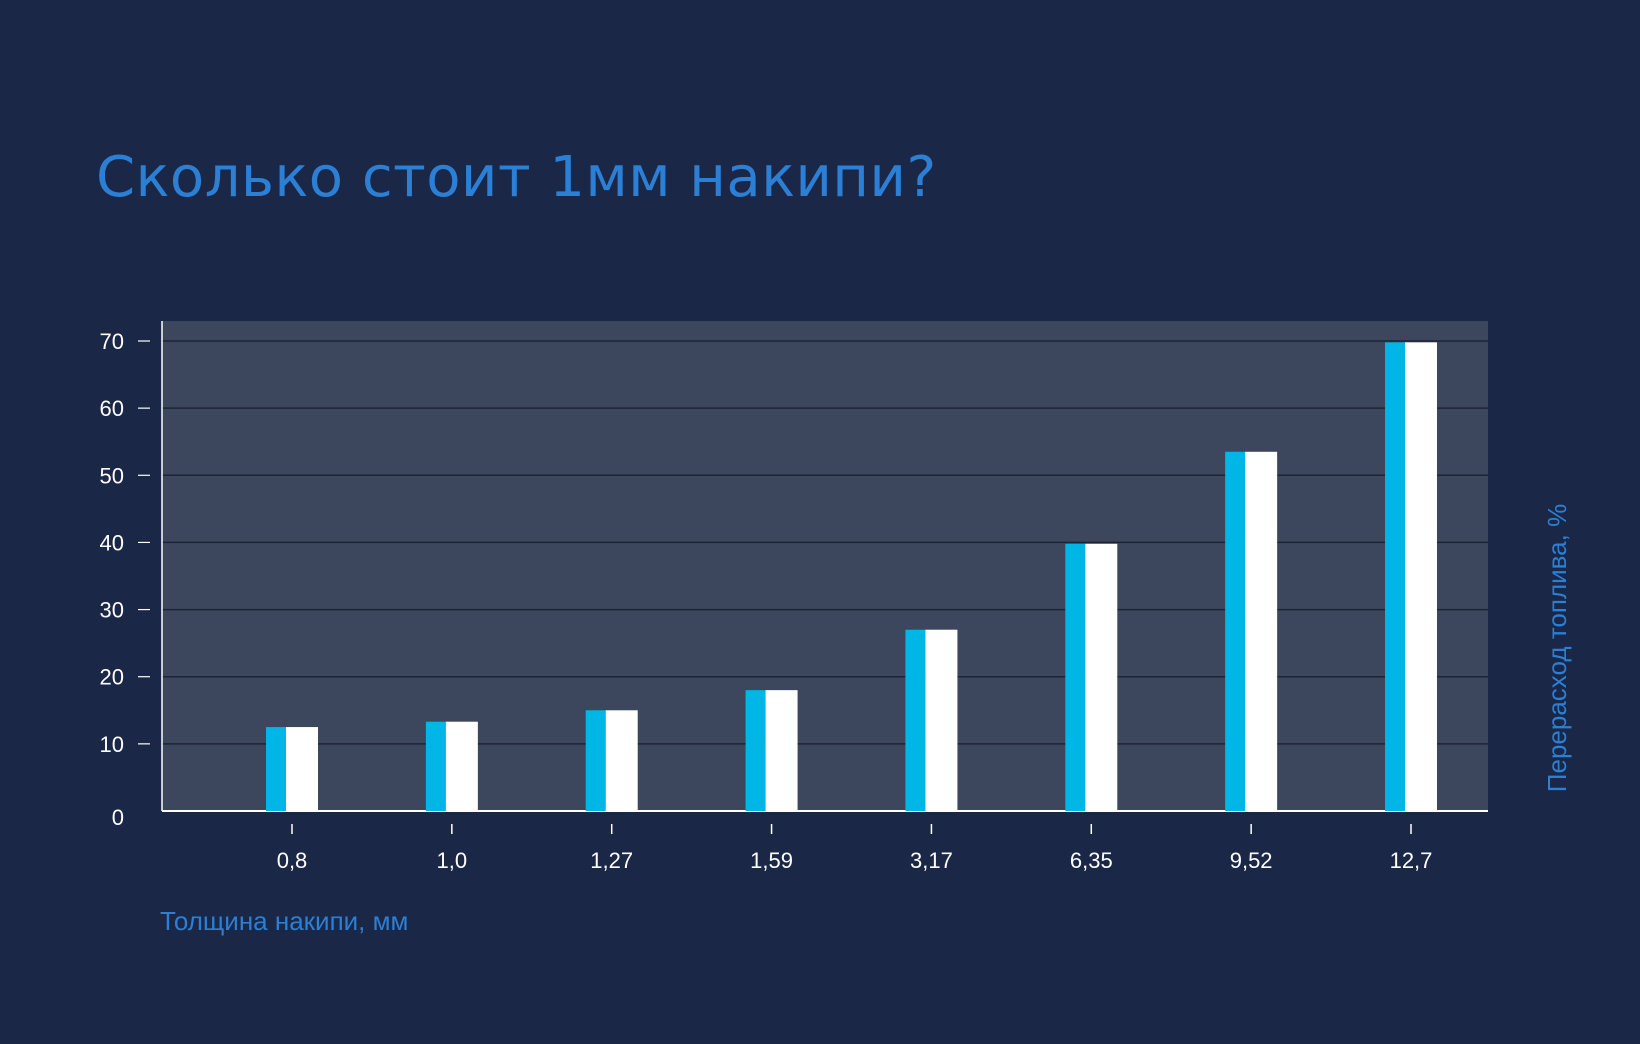 The height and width of the screenshot is (1044, 1640). What do you see at coordinates (112, 542) in the screenshot?
I see `y-tick-label: 40` at bounding box center [112, 542].